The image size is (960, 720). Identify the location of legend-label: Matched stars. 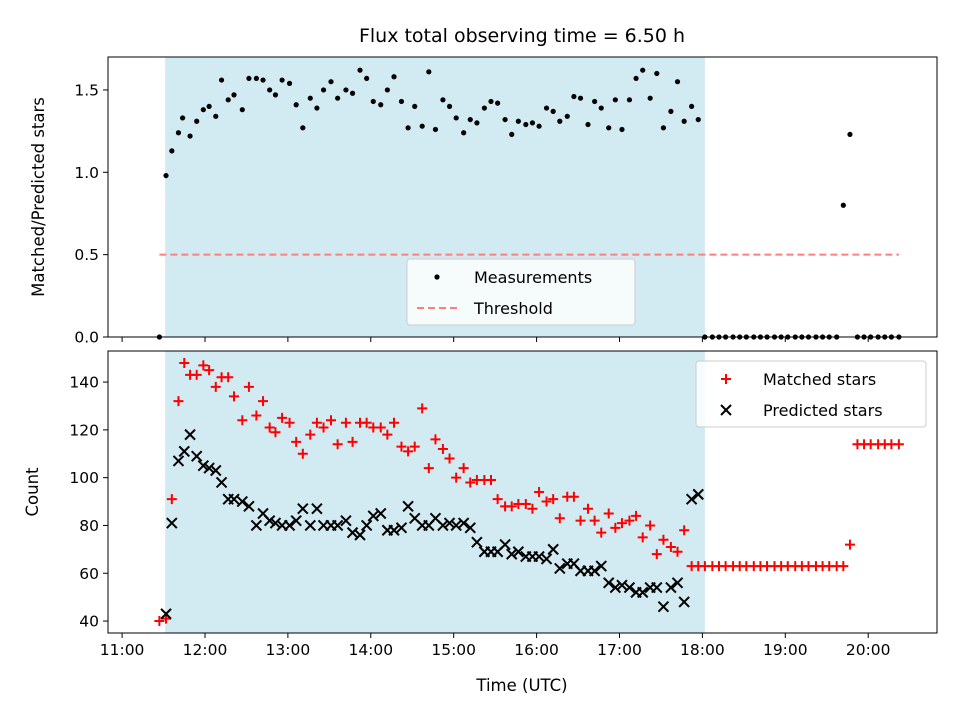
(819, 379).